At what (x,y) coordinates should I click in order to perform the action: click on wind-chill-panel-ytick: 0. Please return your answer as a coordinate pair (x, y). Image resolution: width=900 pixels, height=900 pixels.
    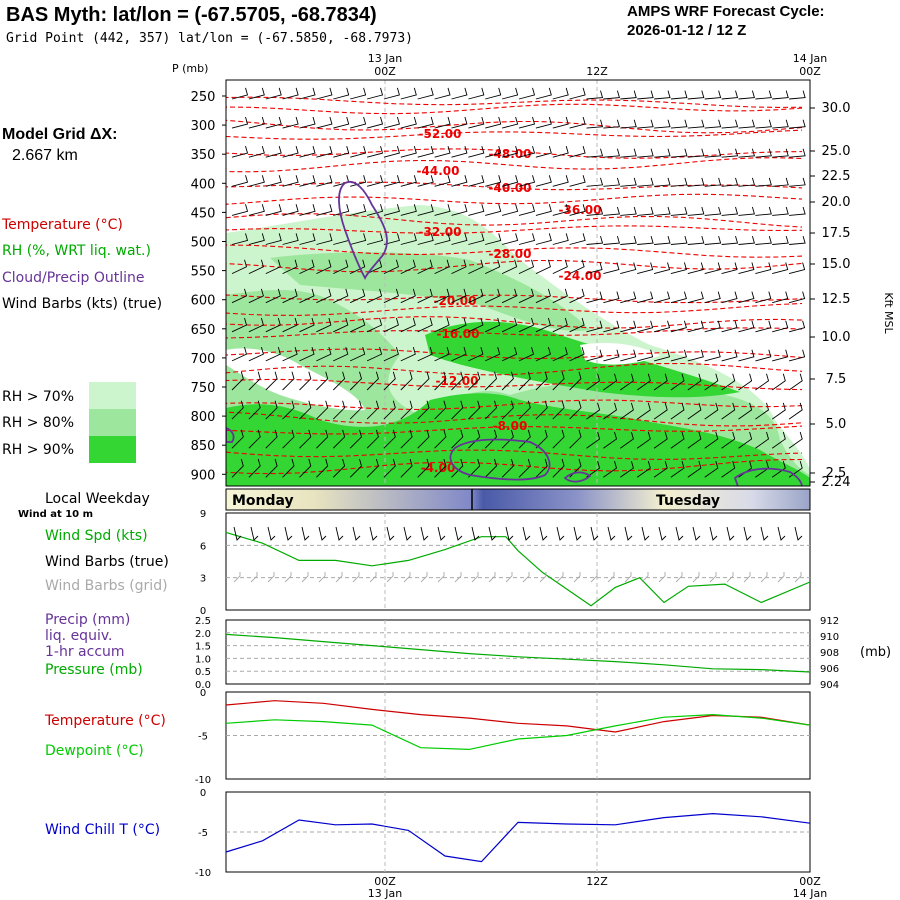
    Looking at the image, I should click on (203, 793).